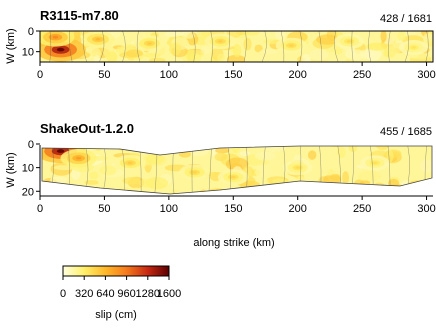  Describe the element at coordinates (87, 128) in the screenshot. I see `panel2-title: ShakeOut-1.2.0` at that location.